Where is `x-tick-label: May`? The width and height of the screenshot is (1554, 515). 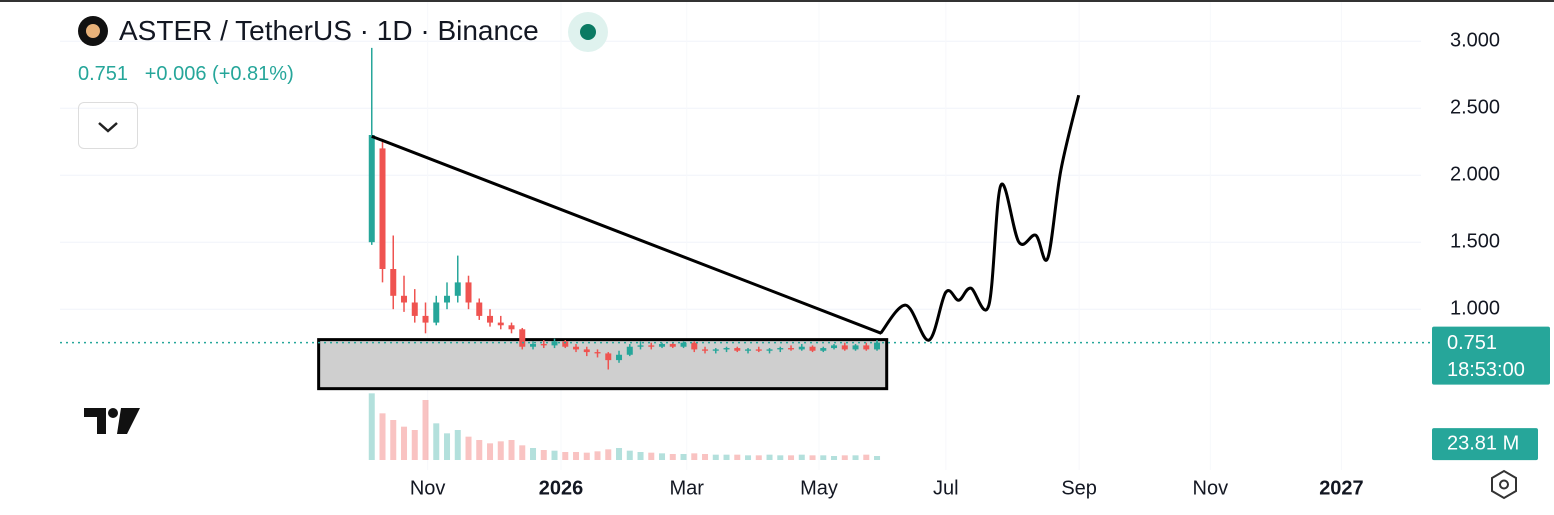 x-tick-label: May is located at coordinates (819, 488).